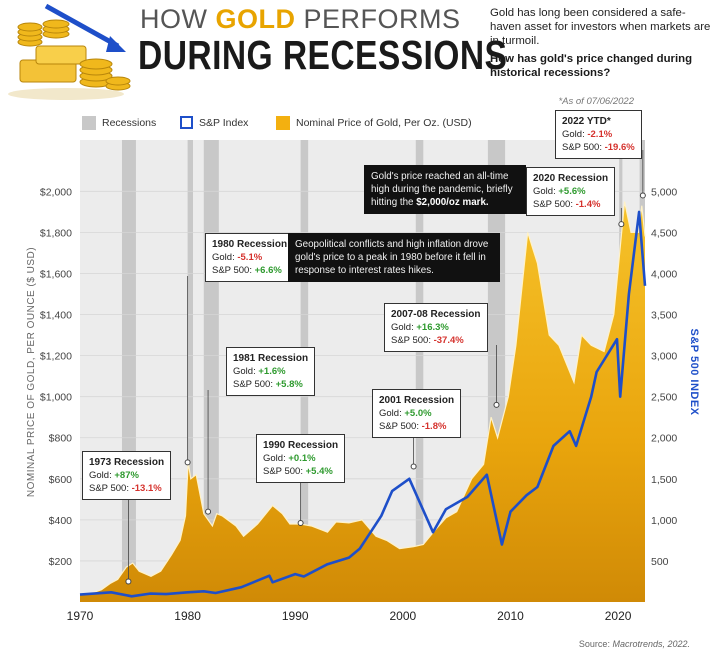  I want to click on y-axis-label-left: NOMINAL PRICE OF GOLD, PER OUNCE ($ USD), so click(31, 372).